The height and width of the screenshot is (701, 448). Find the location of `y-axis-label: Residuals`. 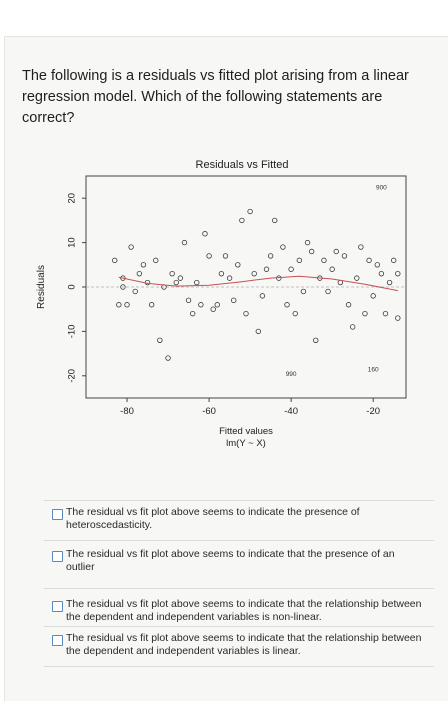

y-axis-label: Residuals is located at coordinates (41, 287).